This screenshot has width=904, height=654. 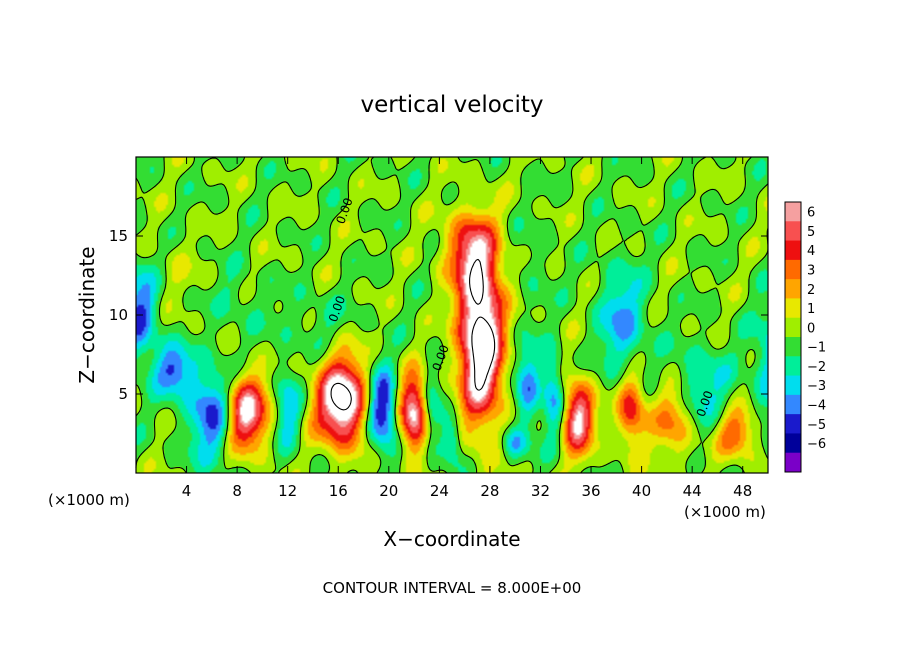 What do you see at coordinates (388, 491) in the screenshot?
I see `x-tick-label: 20` at bounding box center [388, 491].